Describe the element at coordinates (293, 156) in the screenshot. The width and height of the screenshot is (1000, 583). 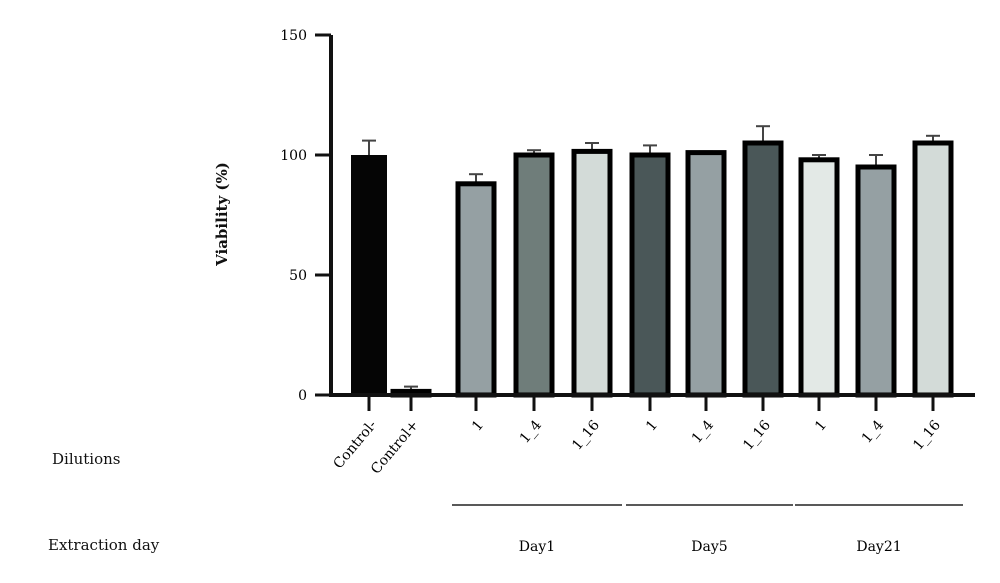
I see `y-tick-label: 100` at that location.